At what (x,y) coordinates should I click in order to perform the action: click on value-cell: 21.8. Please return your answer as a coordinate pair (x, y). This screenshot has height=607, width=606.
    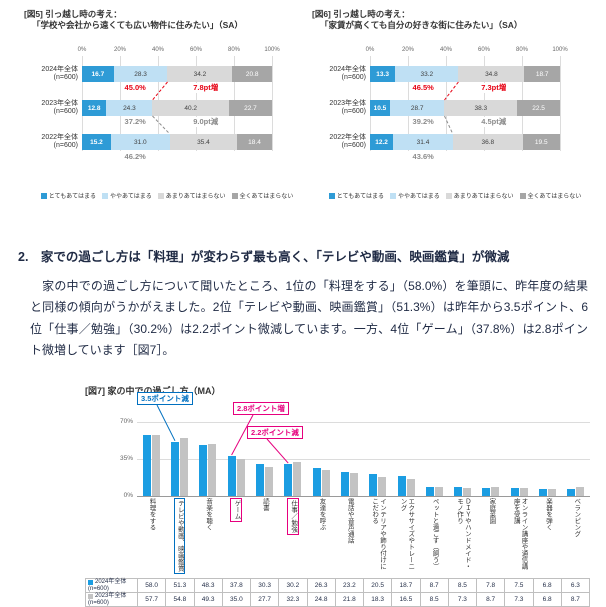
    Looking at the image, I should click on (349, 600).